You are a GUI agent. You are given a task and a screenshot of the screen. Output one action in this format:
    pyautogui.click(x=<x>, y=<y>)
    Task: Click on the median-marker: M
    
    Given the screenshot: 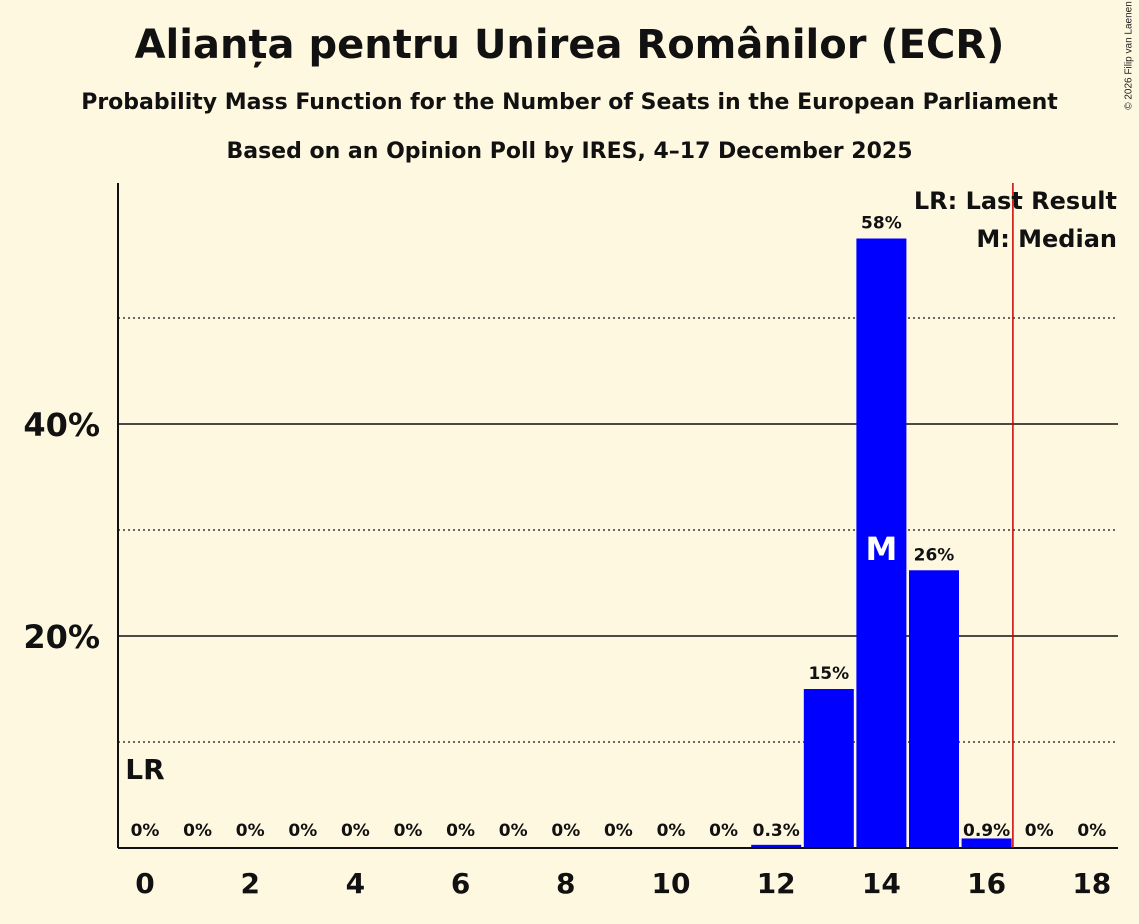 What is the action you would take?
    pyautogui.click(x=881, y=549)
    